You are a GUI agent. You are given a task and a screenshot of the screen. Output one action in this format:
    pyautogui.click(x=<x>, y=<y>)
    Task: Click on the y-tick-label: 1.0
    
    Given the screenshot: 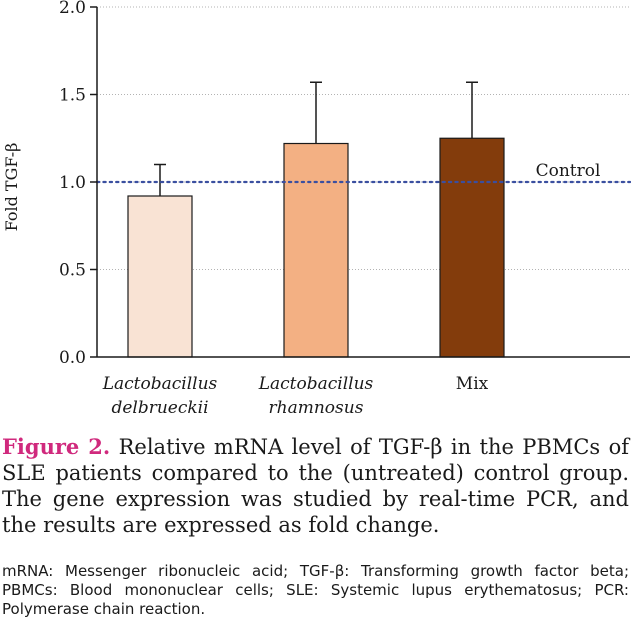 What is the action you would take?
    pyautogui.click(x=72, y=183)
    